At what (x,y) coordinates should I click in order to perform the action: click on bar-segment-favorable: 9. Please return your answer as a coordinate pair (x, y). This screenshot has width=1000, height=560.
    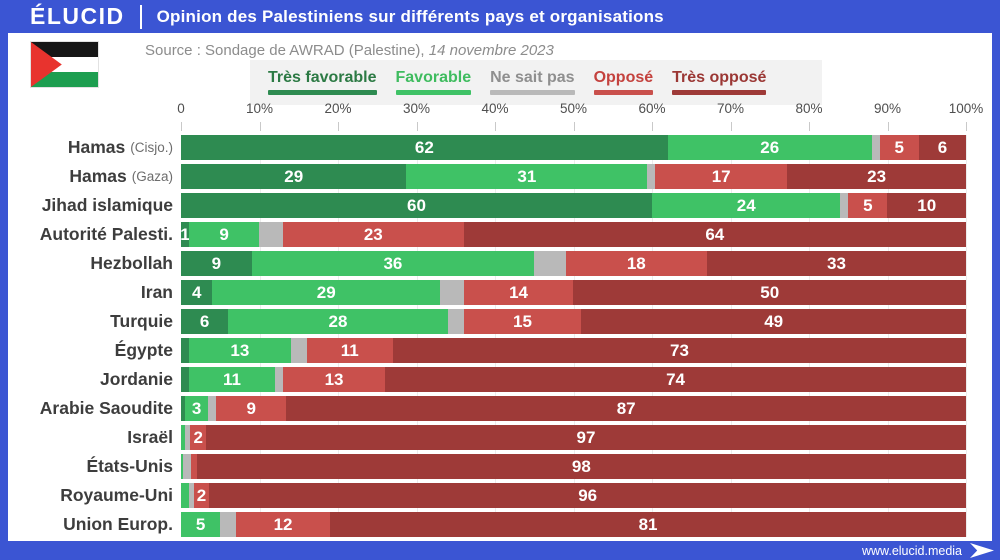
    Looking at the image, I should click on (224, 234).